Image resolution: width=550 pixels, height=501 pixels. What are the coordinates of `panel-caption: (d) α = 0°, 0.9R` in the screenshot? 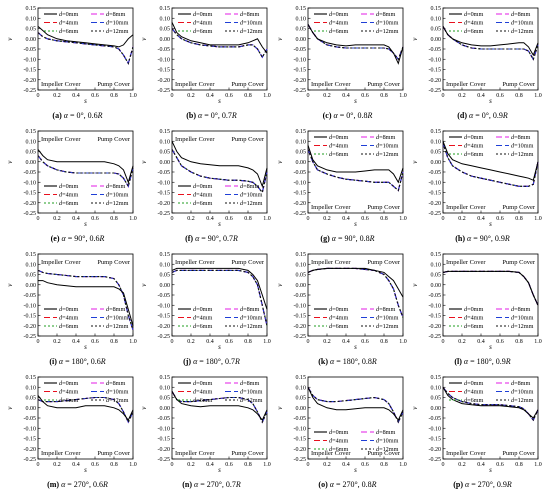 It's located at (482, 115).